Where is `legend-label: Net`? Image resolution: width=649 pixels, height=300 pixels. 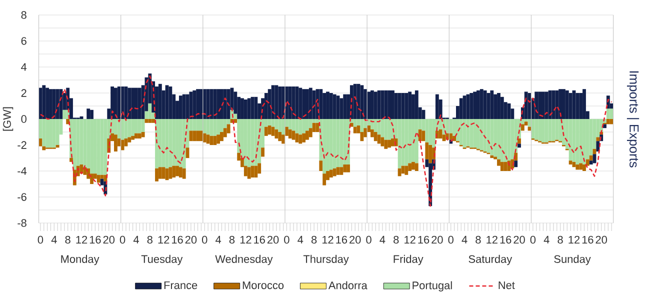 legend-label: Net is located at coordinates (506, 285).